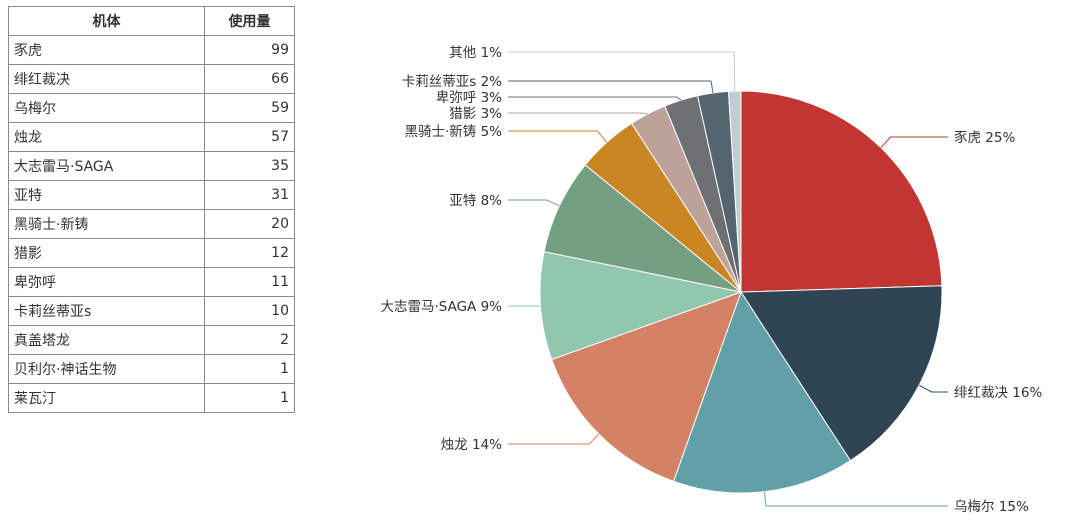 Image resolution: width=1080 pixels, height=529 pixels. What do you see at coordinates (106, 166) in the screenshot?
I see `mech-name-cell: 大志雷马·SAGA` at bounding box center [106, 166].